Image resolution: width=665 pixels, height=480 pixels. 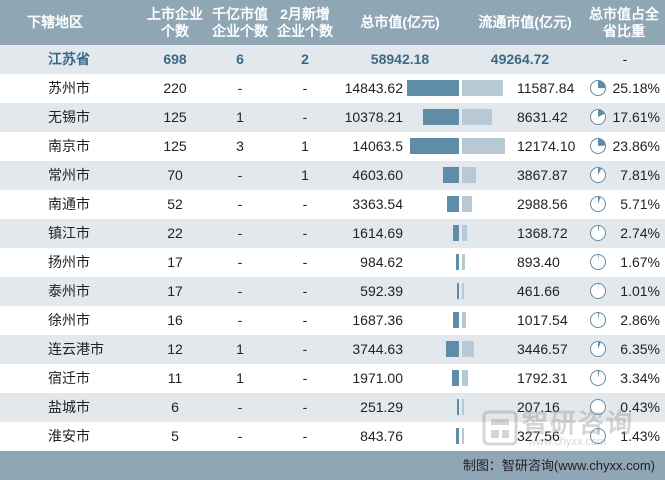 What do you see at coordinates (640, 262) in the screenshot?
I see `share-value: 1.67%` at bounding box center [640, 262].